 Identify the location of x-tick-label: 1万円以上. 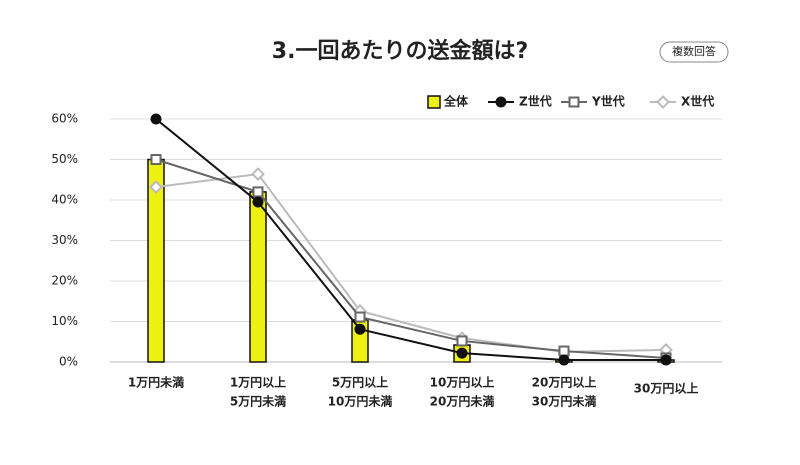
(258, 382).